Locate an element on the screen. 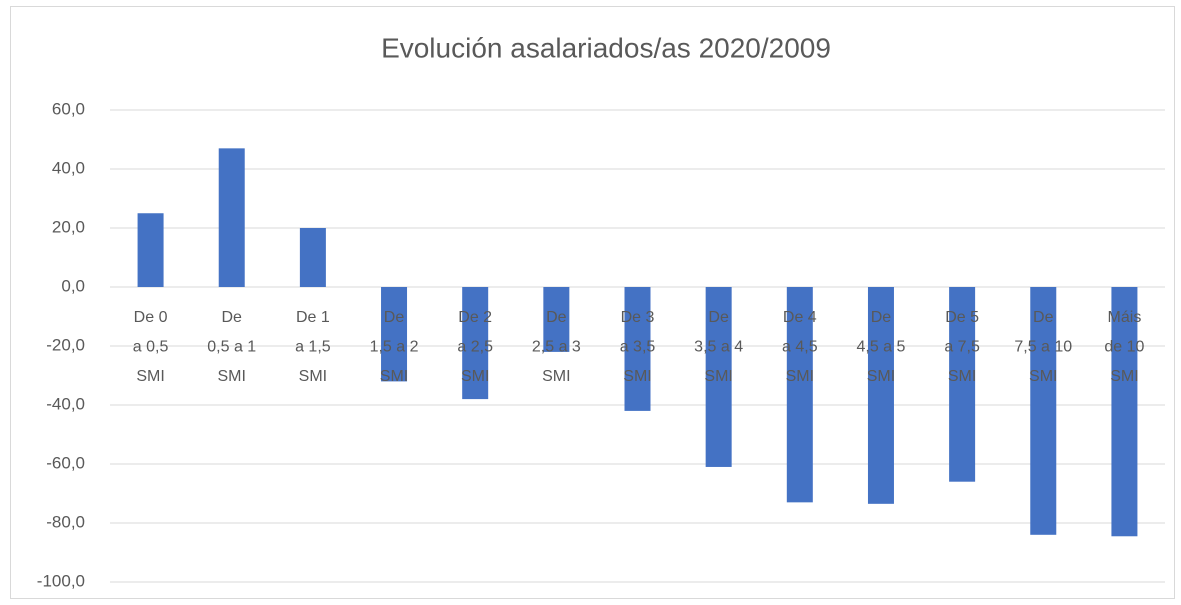 The image size is (1181, 605). x-tick-label-line: 2,5 a 3 is located at coordinates (556, 347).